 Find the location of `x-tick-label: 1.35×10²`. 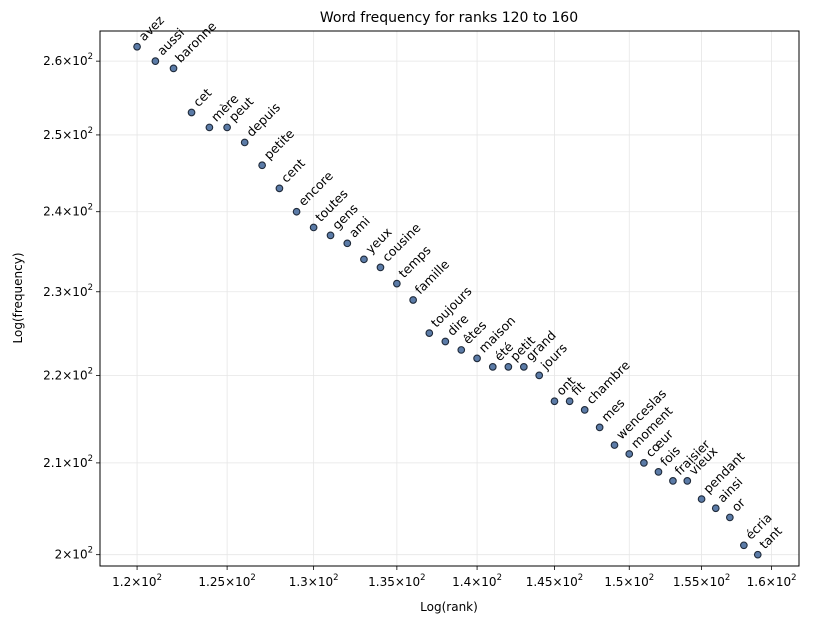

x-tick-label: 1.35×10² is located at coordinates (396, 581).